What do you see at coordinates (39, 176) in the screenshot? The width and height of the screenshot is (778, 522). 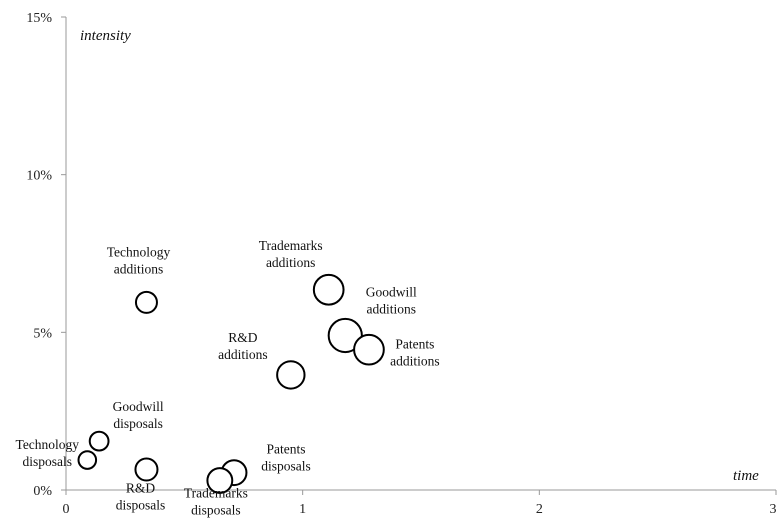 I see `y-tick-label: 10%` at bounding box center [39, 176].